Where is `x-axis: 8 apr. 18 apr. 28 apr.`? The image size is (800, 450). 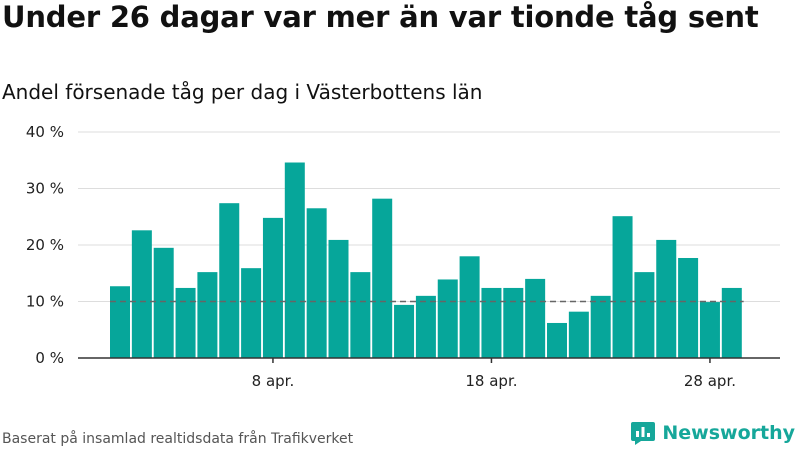
x-axis: 8 apr. 18 apr. 28 apr. is located at coordinates (429, 373).